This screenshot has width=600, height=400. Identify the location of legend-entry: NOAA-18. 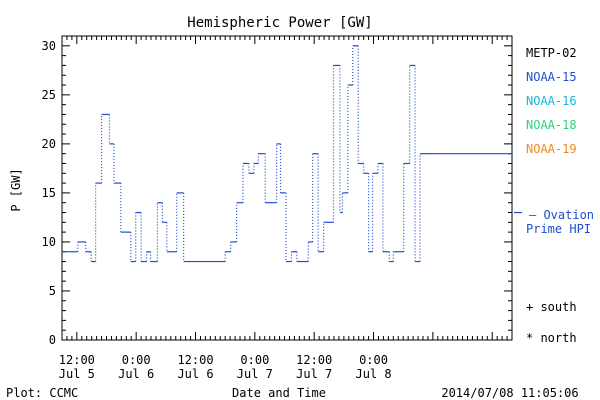
(551, 125).